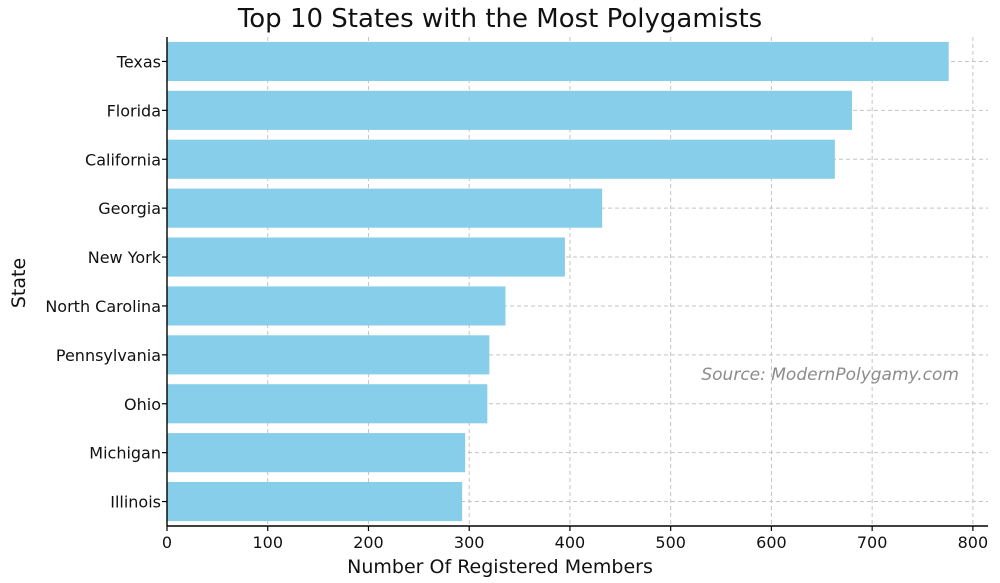  What do you see at coordinates (830, 375) in the screenshot?
I see `source-annotation: Source: ModernPolygamy.com` at bounding box center [830, 375].